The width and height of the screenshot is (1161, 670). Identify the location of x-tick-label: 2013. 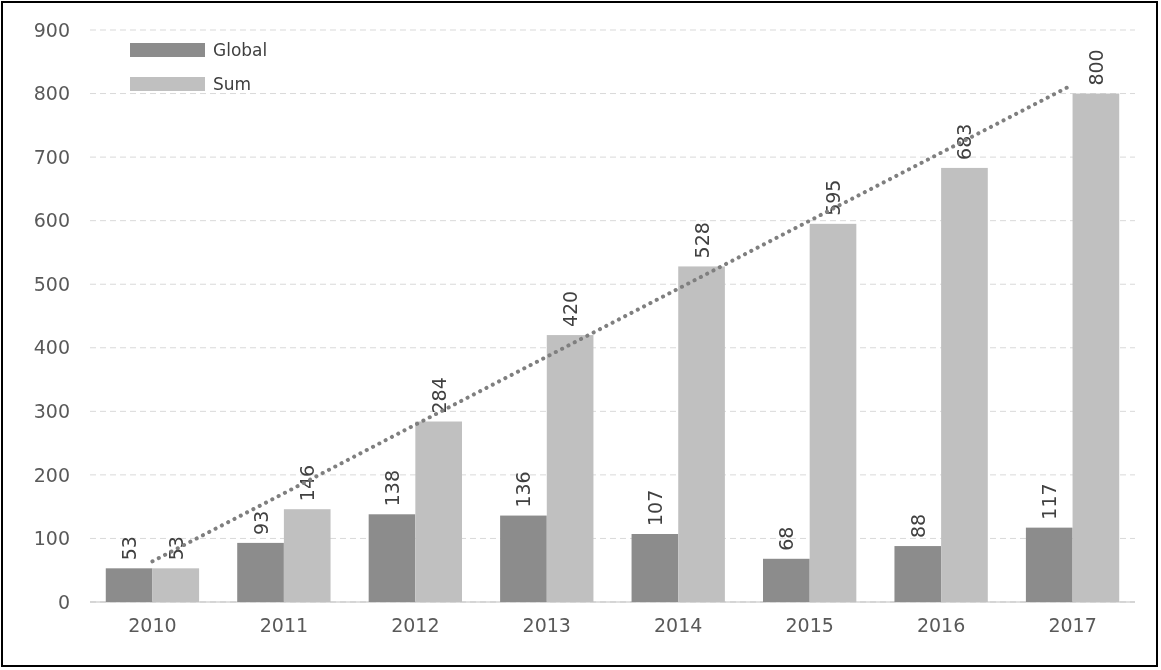
(546, 625).